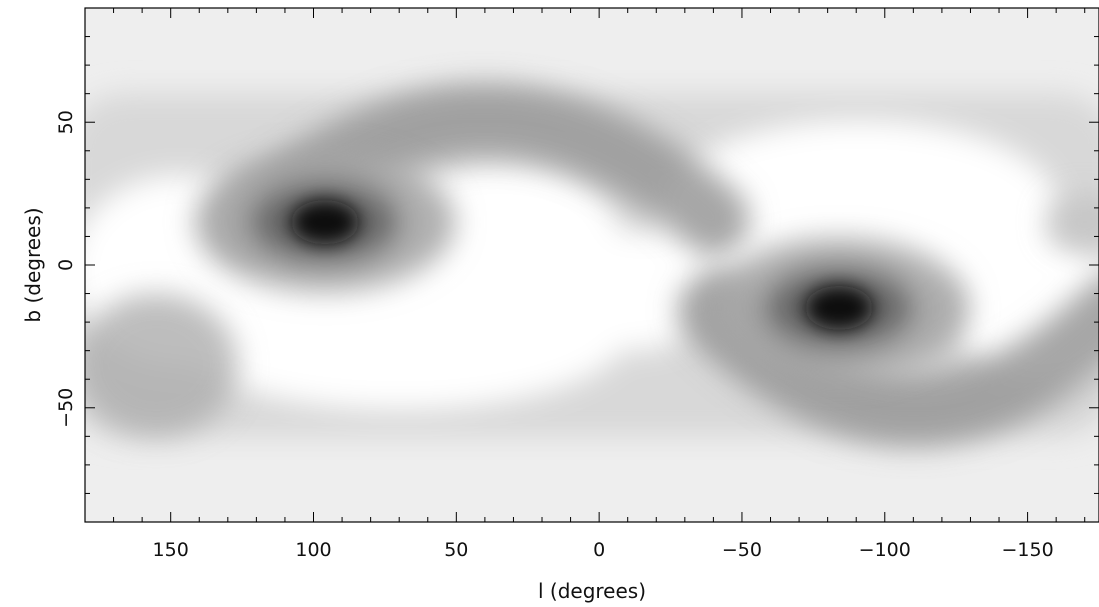  What do you see at coordinates (742, 550) in the screenshot?
I see `x-tick-label: −50` at bounding box center [742, 550].